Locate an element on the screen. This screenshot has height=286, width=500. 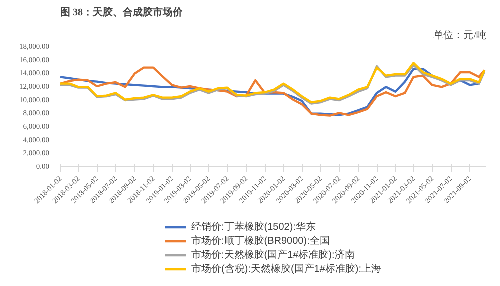
legend-label: 经销价:丁苯橡胶(1502):华东 is located at coordinates (254, 227).